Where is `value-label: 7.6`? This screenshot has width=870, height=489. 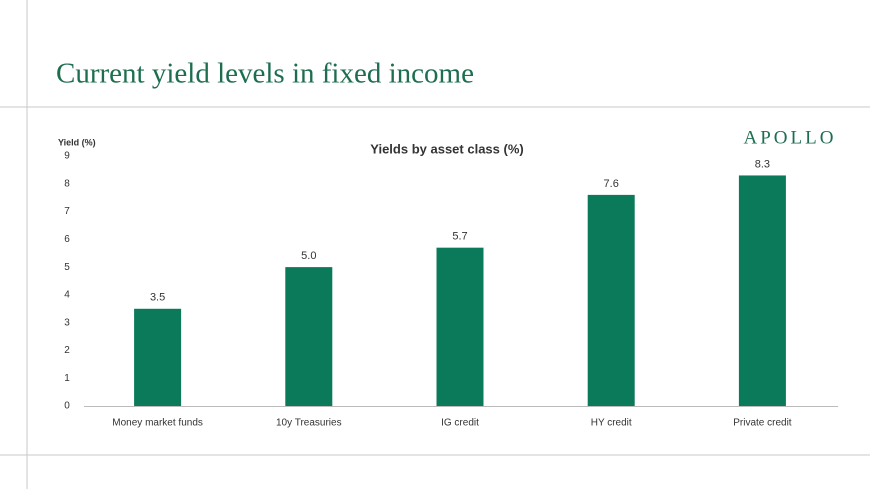 value-label: 7.6 is located at coordinates (611, 184).